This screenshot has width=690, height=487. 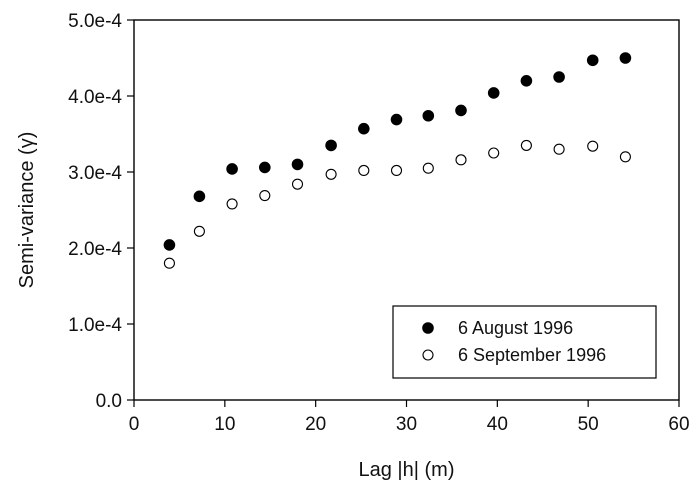 I want to click on y-tick-label: 5.0e-4, so click(x=95, y=21).